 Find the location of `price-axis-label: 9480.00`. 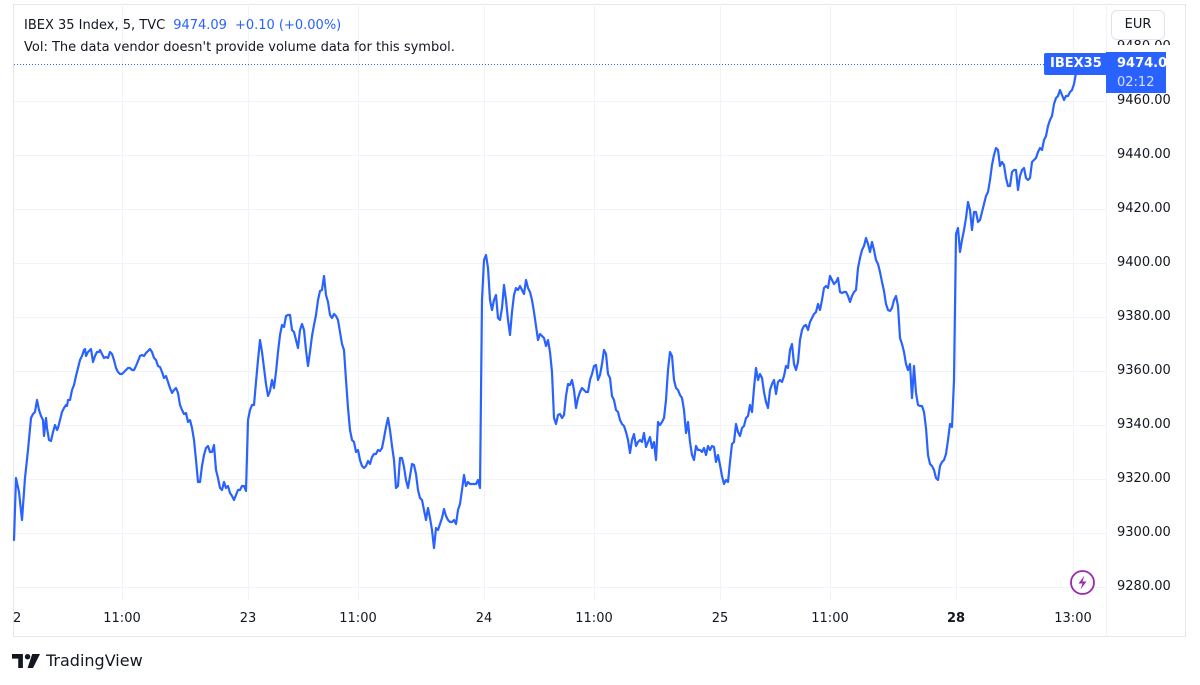

price-axis-label: 9480.00 is located at coordinates (1147, 42).